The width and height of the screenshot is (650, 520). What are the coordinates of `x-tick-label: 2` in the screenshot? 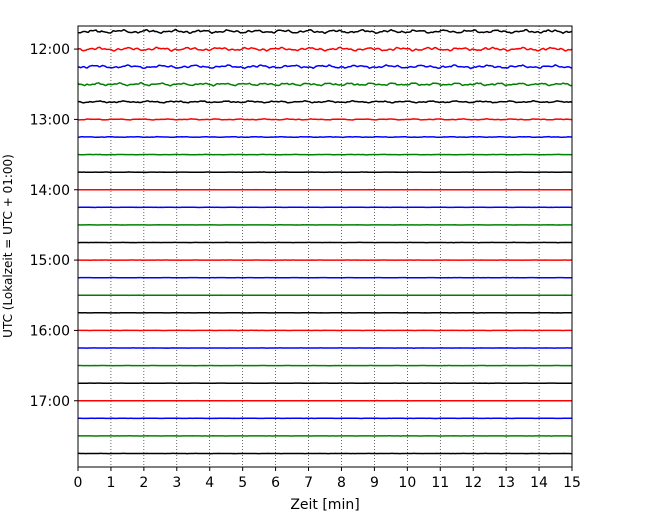 It's located at (143, 483).